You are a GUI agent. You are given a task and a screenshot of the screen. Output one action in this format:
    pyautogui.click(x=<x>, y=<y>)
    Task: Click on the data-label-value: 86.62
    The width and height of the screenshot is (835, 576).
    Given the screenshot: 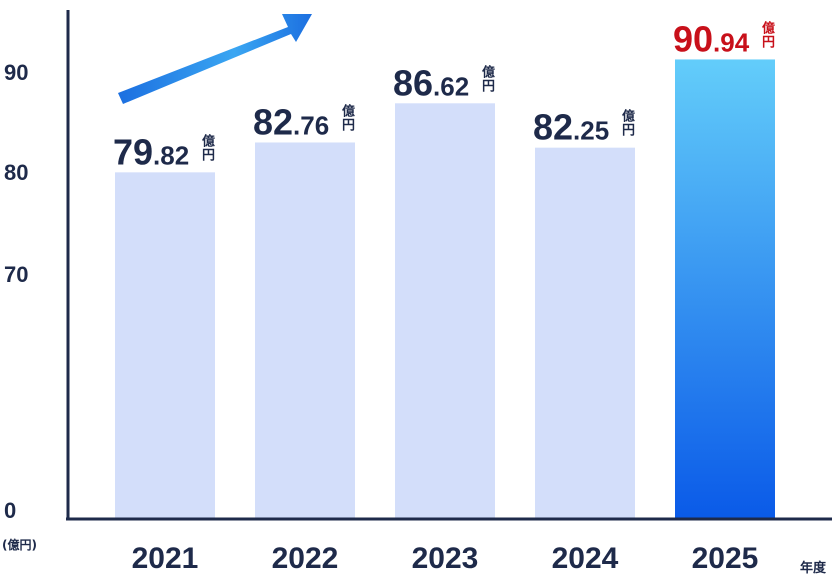 What is the action you would take?
    pyautogui.click(x=431, y=82)
    